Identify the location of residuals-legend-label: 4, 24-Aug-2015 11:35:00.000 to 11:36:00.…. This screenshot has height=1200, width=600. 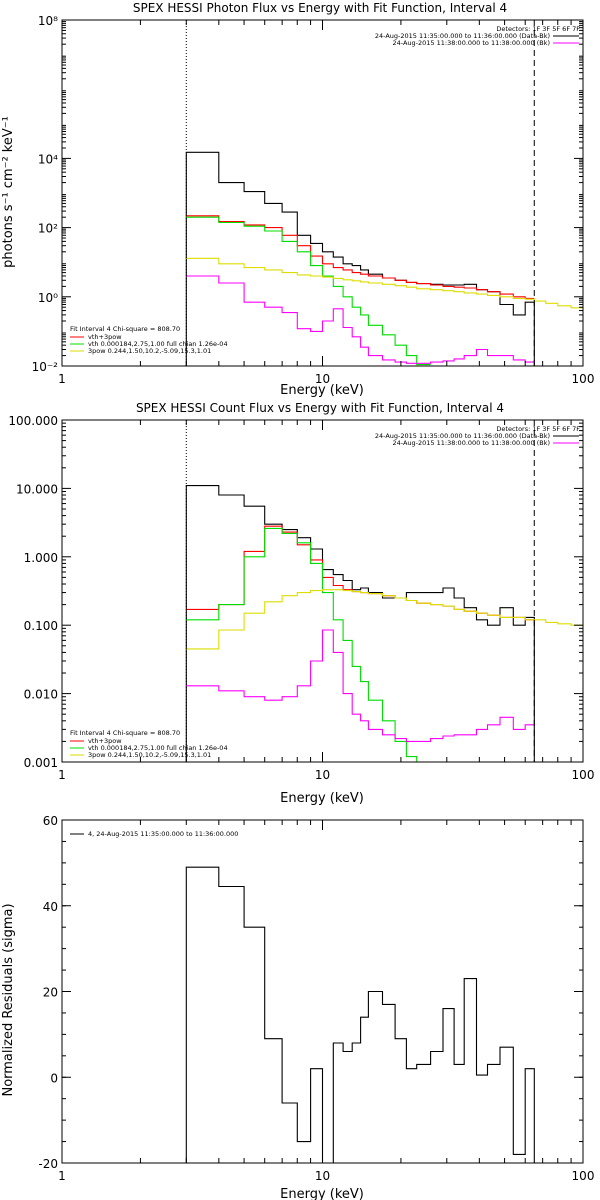
(163, 834).